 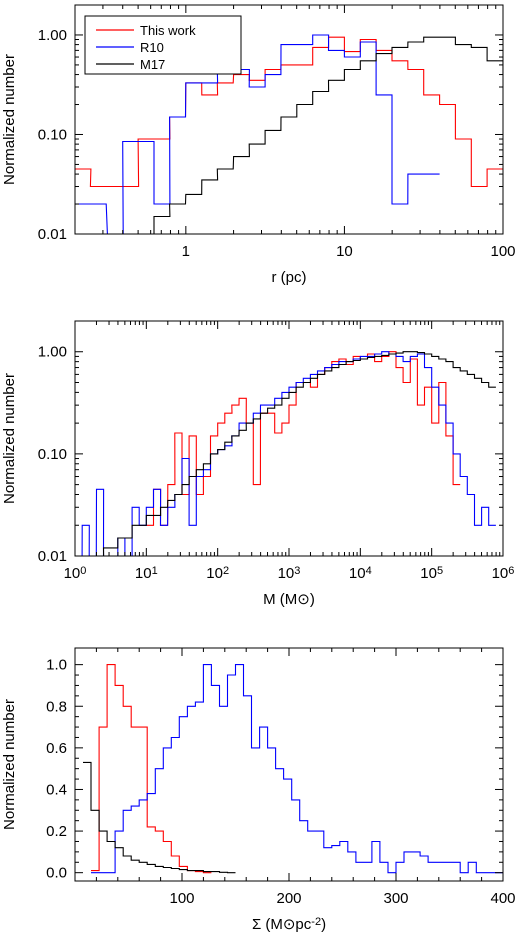 What do you see at coordinates (395, 898) in the screenshot?
I see `x-tick-label: 300` at bounding box center [395, 898].